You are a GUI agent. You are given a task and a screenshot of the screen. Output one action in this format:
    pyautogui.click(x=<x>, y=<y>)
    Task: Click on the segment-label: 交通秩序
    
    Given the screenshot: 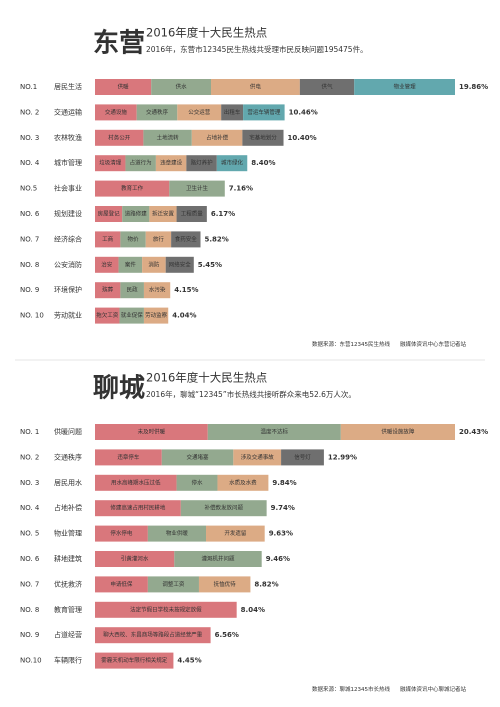 What is the action you would take?
    pyautogui.click(x=157, y=112)
    